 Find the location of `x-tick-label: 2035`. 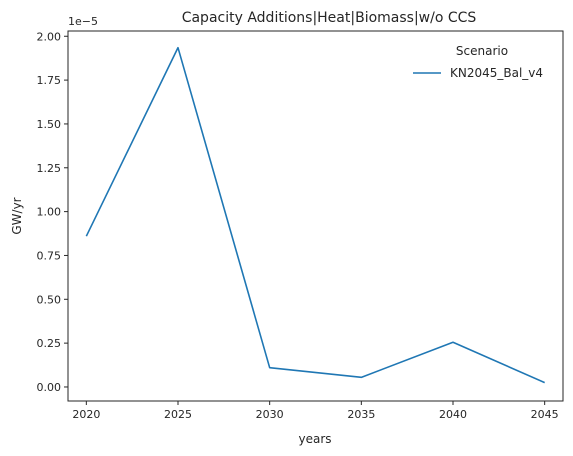

x-tick-label: 2035 is located at coordinates (361, 414).